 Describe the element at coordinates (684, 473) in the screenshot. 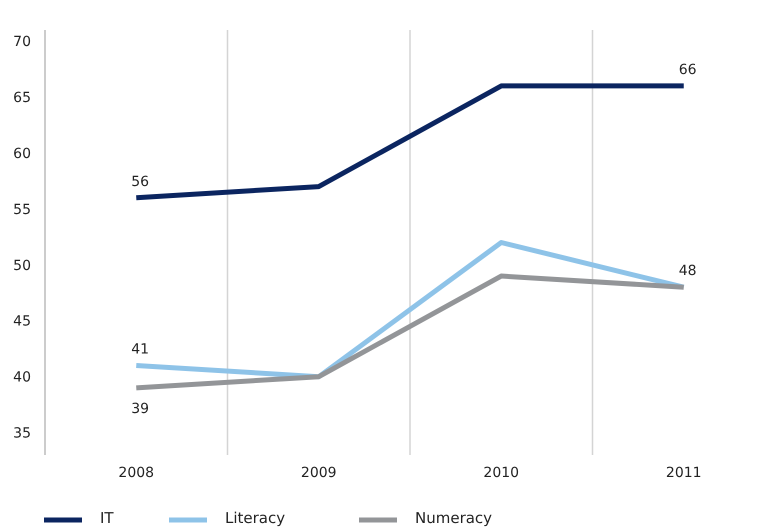

I see `x-tick-label: 2011` at that location.